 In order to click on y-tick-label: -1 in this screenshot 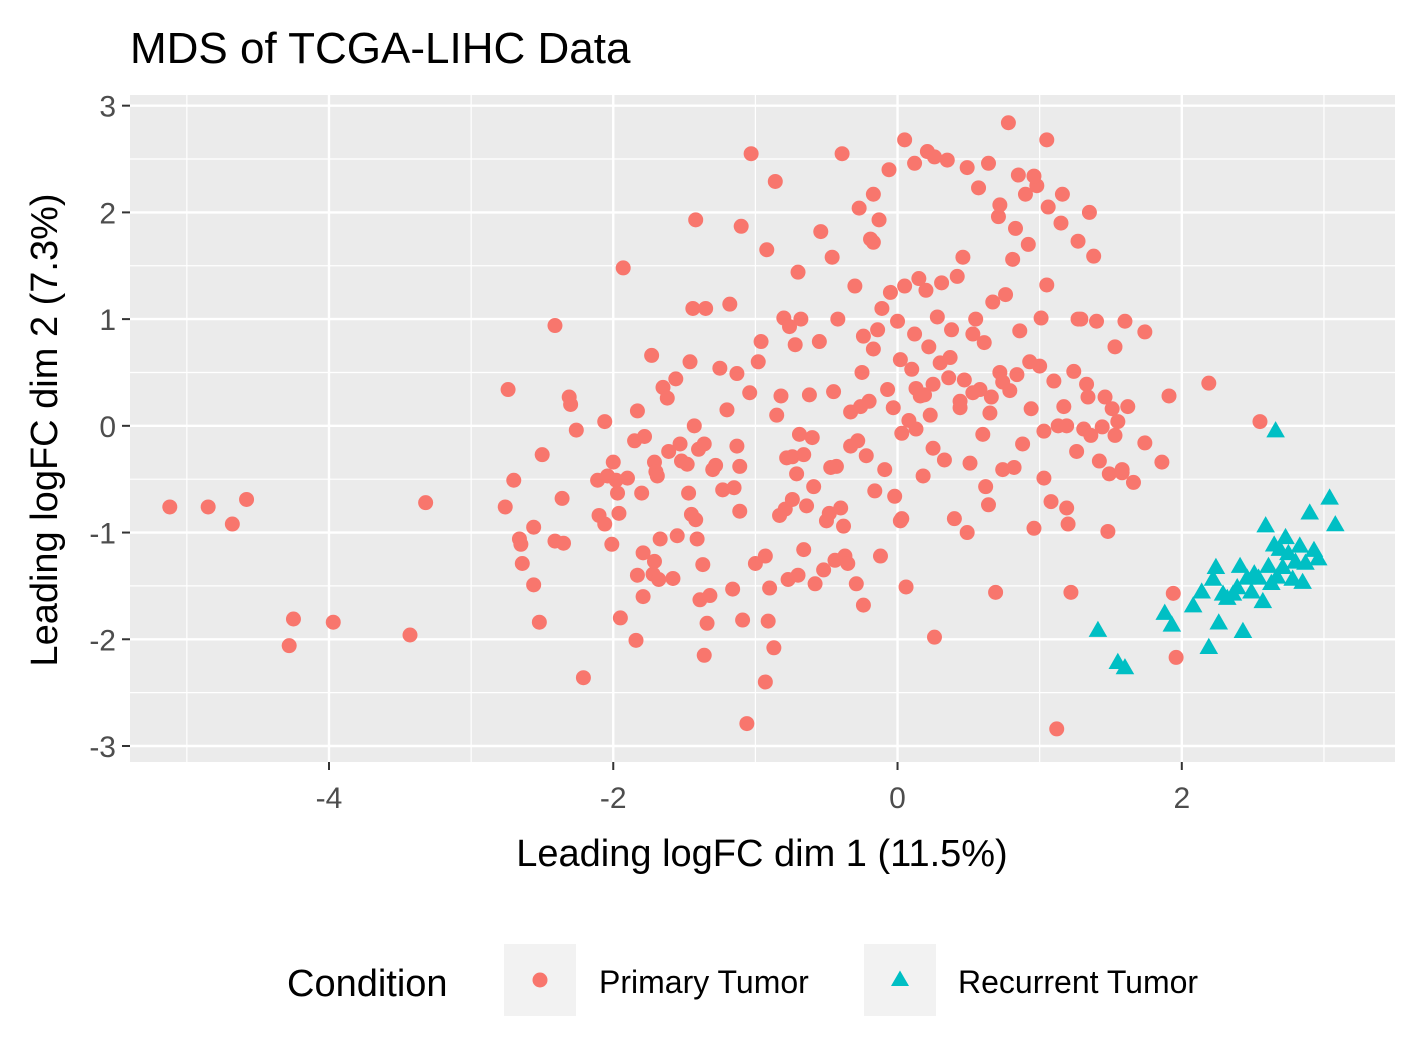, I will do `click(102, 534)`.